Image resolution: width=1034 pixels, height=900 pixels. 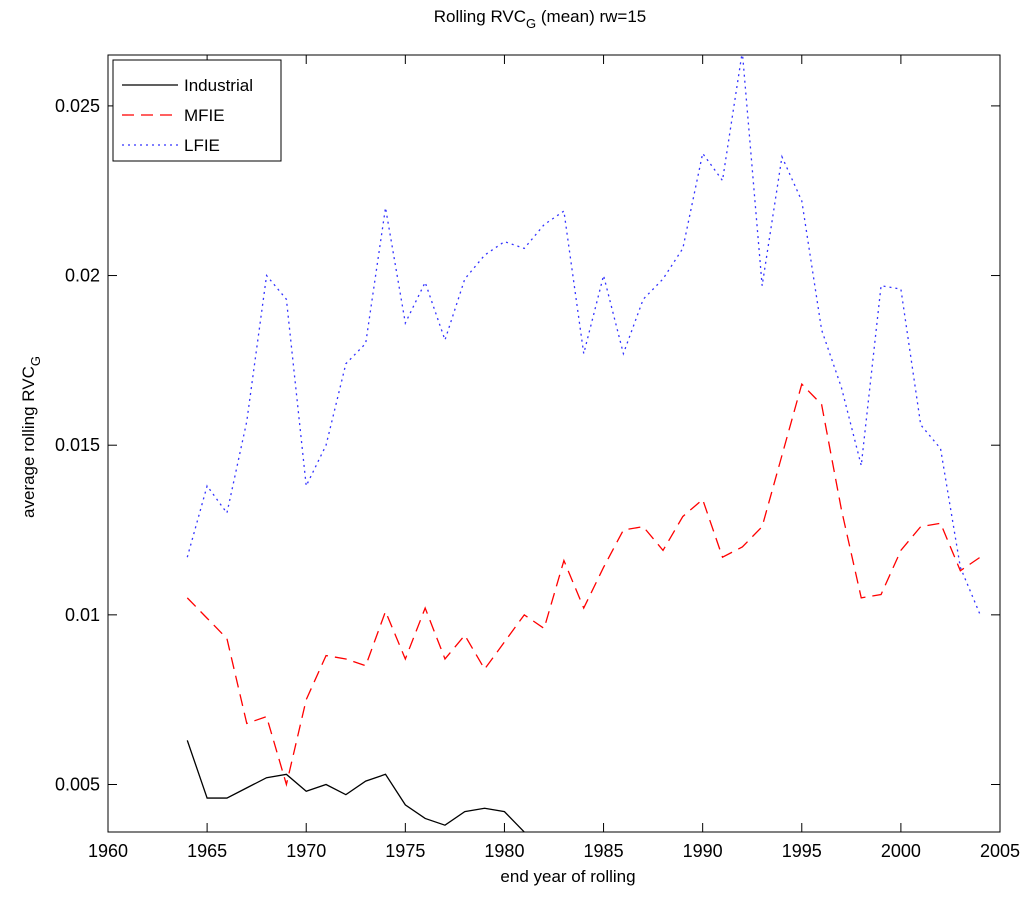 I want to click on y-tick-label: 0.015, so click(x=77, y=445).